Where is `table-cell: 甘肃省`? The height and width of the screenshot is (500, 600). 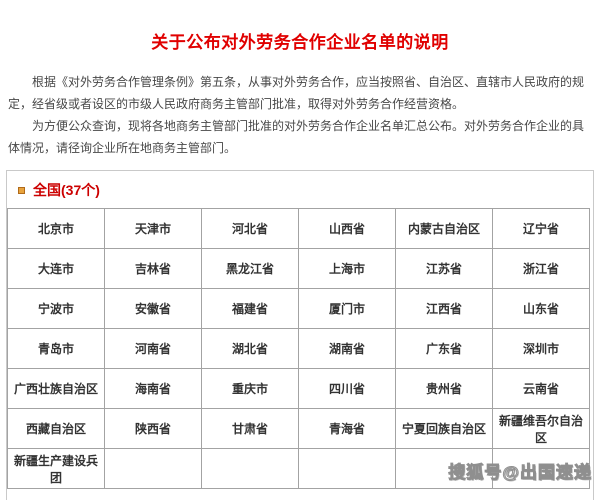 table-cell: 甘肃省 is located at coordinates (250, 428).